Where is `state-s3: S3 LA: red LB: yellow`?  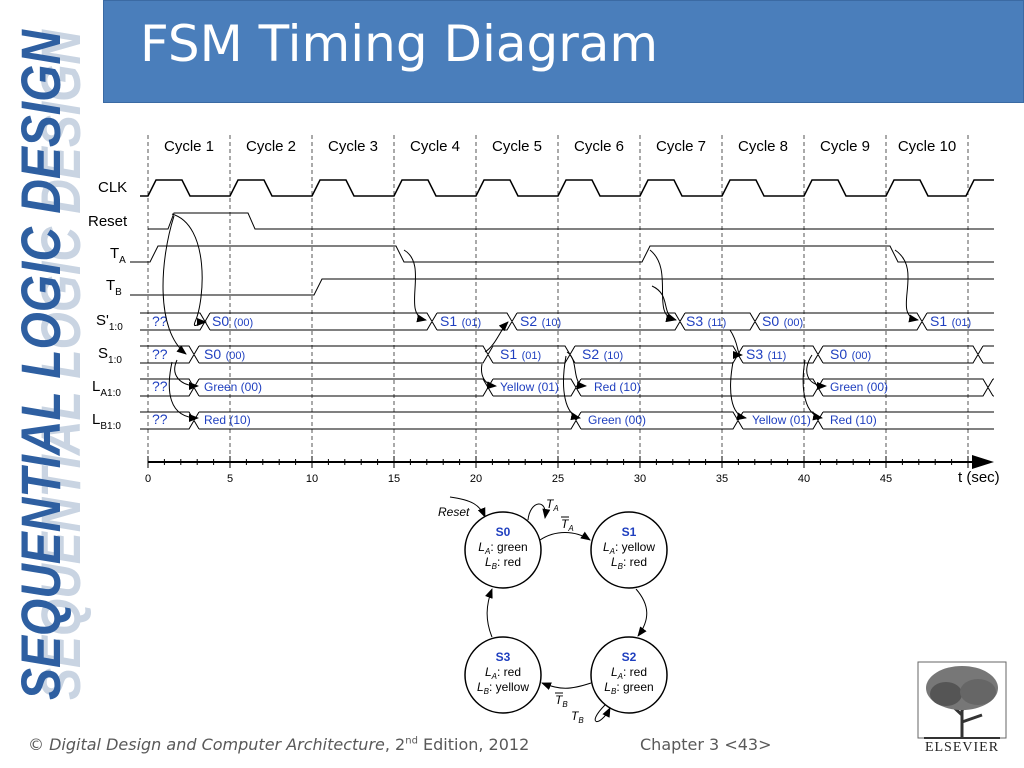 state-s3: S3 LA: red LB: yellow is located at coordinates (503, 675).